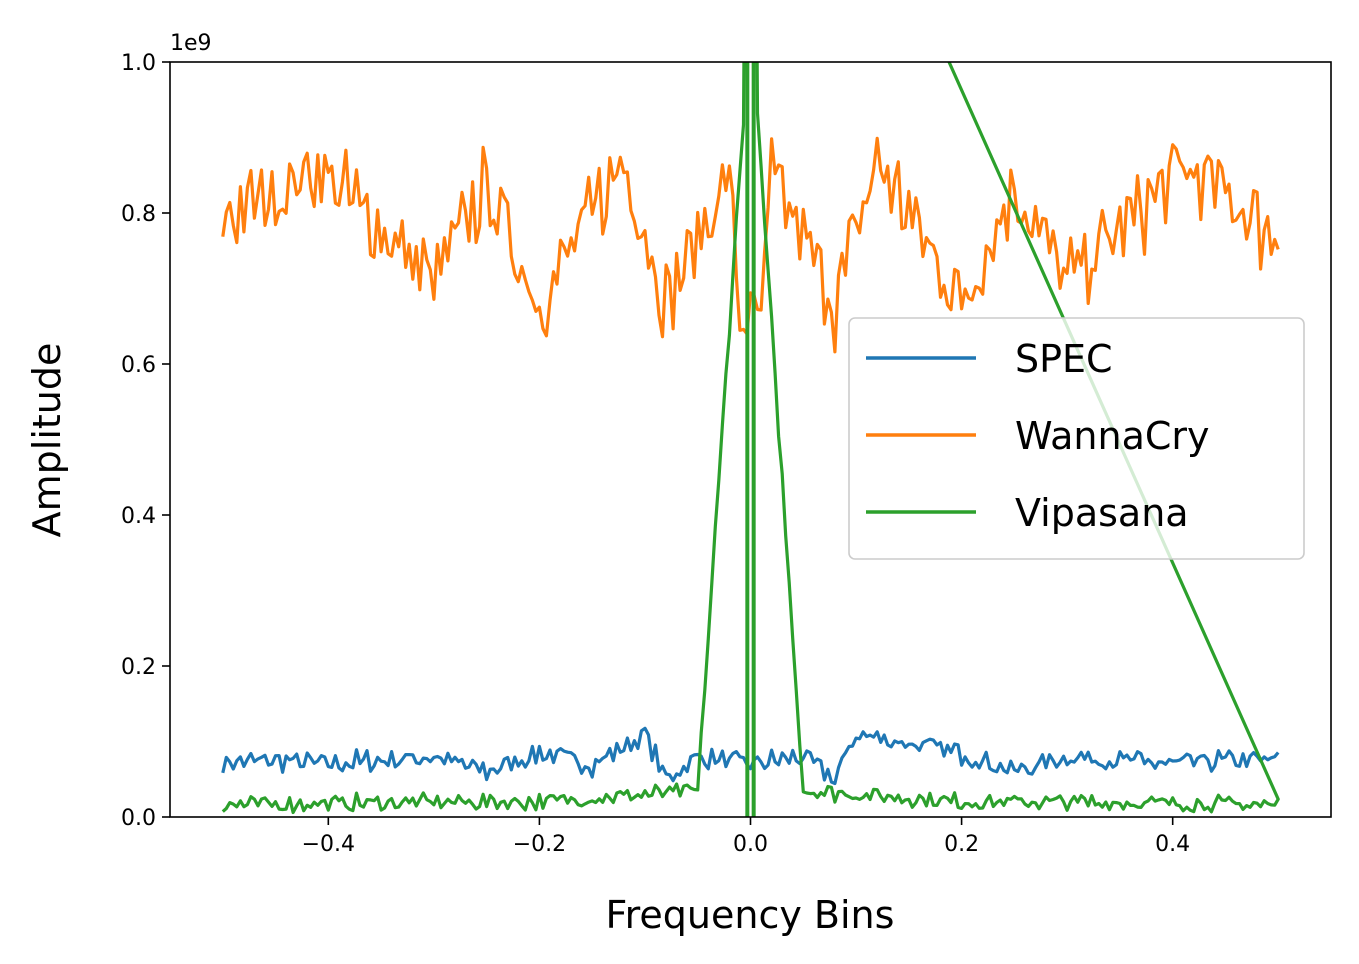 The height and width of the screenshot is (964, 1359). I want to click on y-tick-label: 0.2, so click(138, 667).